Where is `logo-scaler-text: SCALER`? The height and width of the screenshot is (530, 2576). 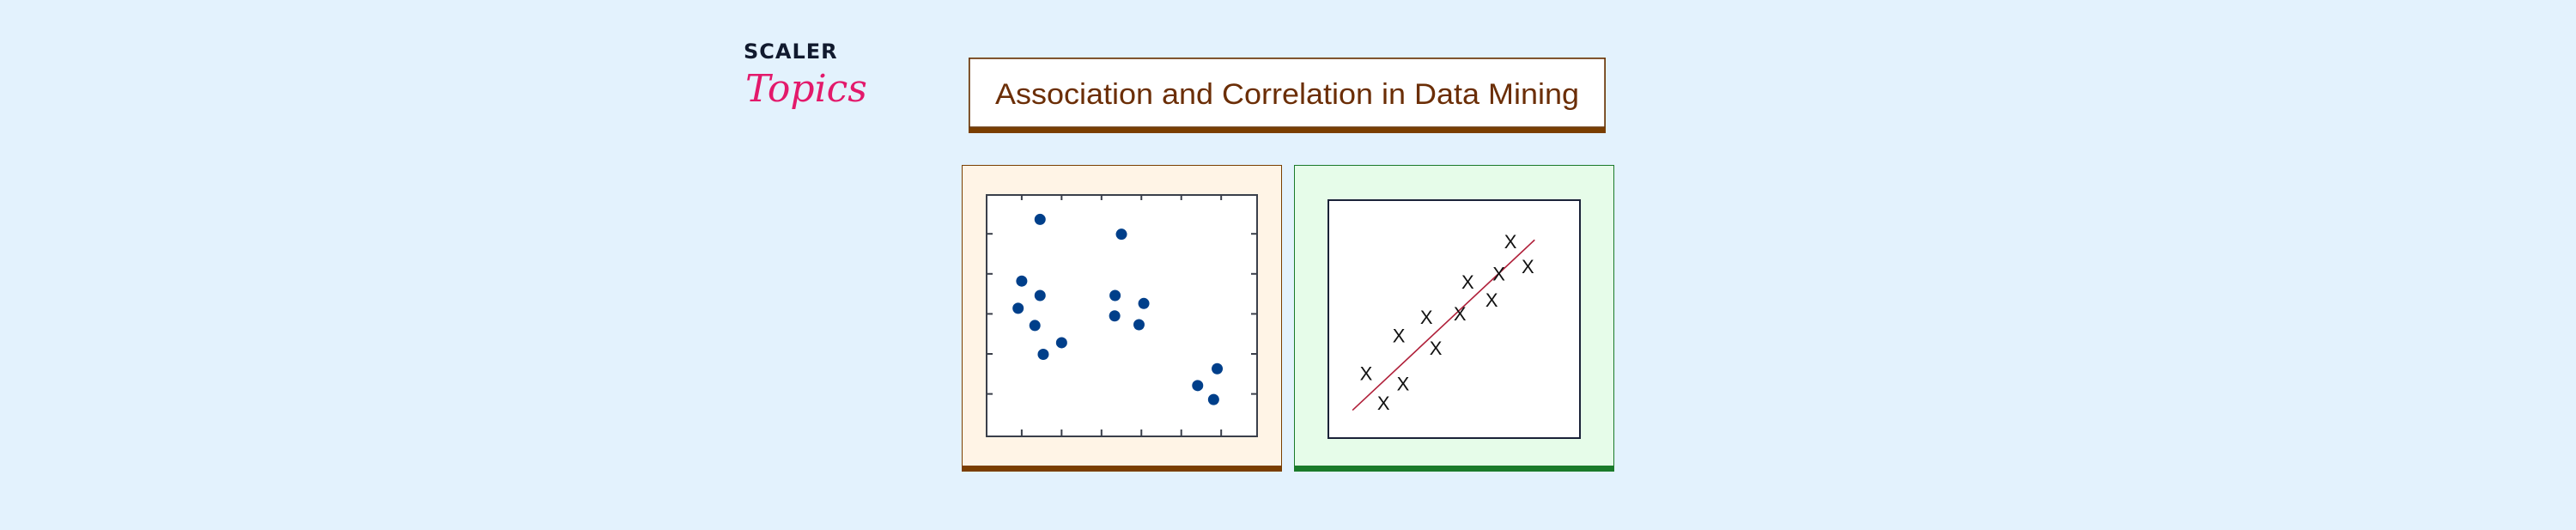
logo-scaler-text: SCALER is located at coordinates (791, 52).